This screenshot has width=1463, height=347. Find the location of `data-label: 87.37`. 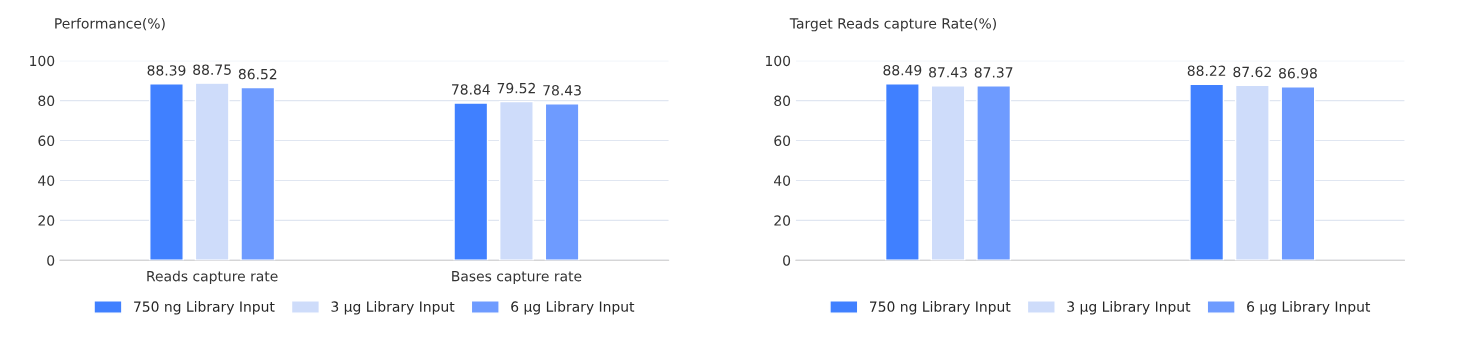

data-label: 87.37 is located at coordinates (993, 72).